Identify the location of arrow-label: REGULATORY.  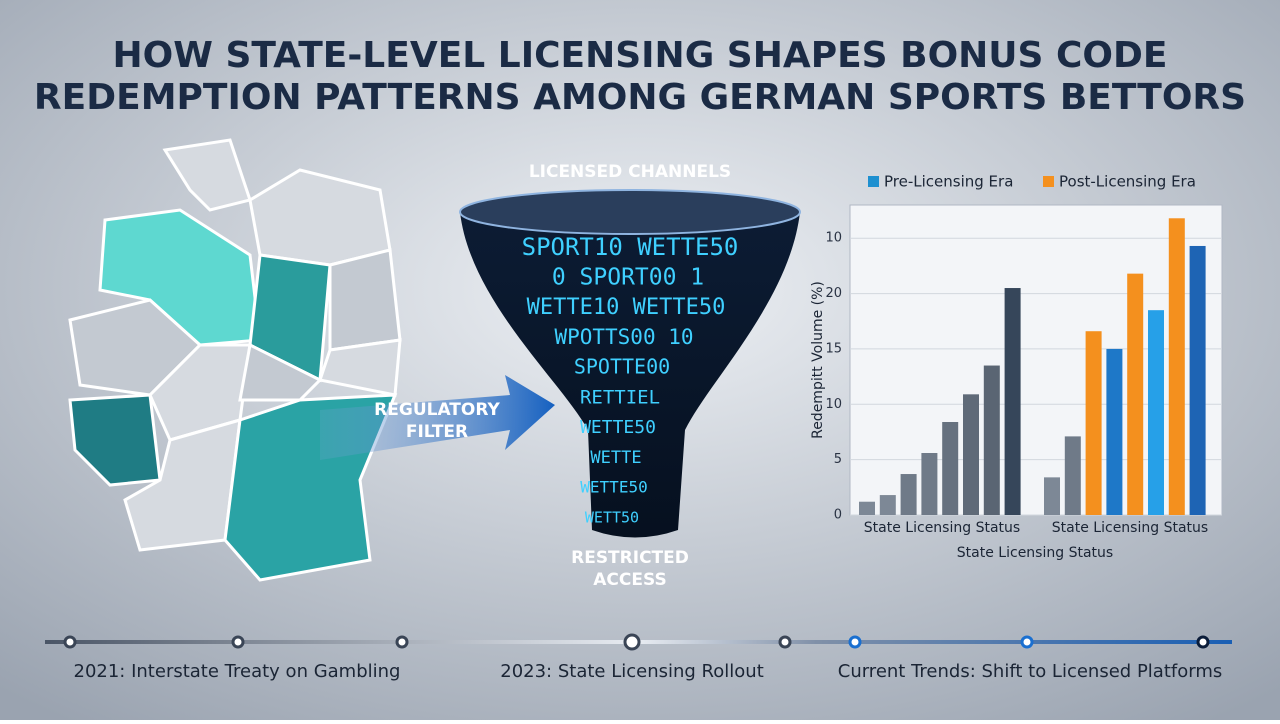
(437, 410).